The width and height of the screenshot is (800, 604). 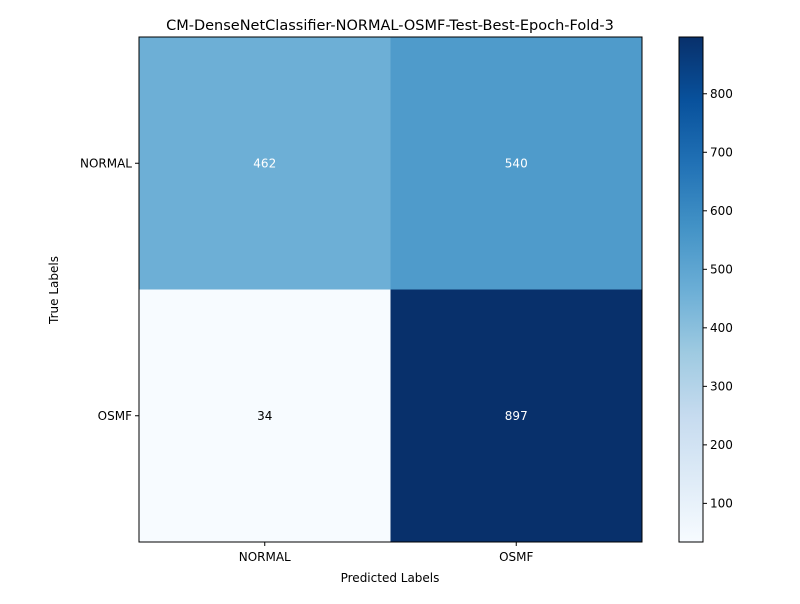 What do you see at coordinates (721, 94) in the screenshot?
I see `colorbar-tick-label: 800` at bounding box center [721, 94].